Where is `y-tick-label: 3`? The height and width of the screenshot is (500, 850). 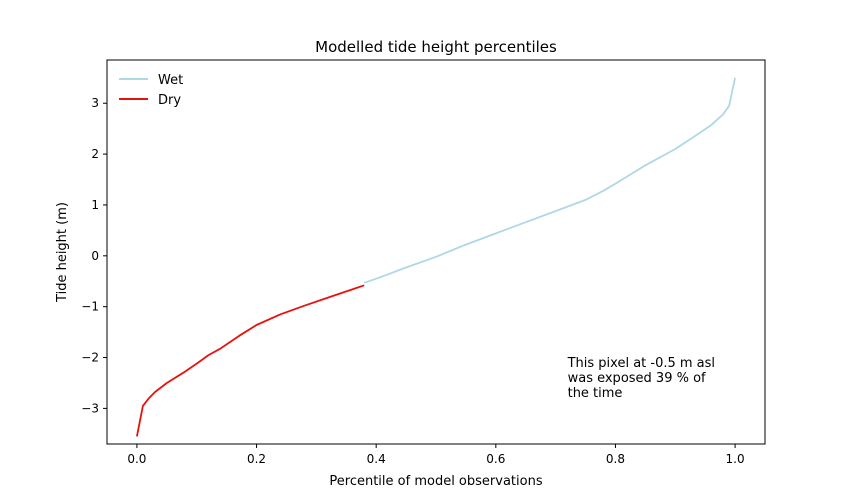 y-tick-label: 3 is located at coordinates (95, 103).